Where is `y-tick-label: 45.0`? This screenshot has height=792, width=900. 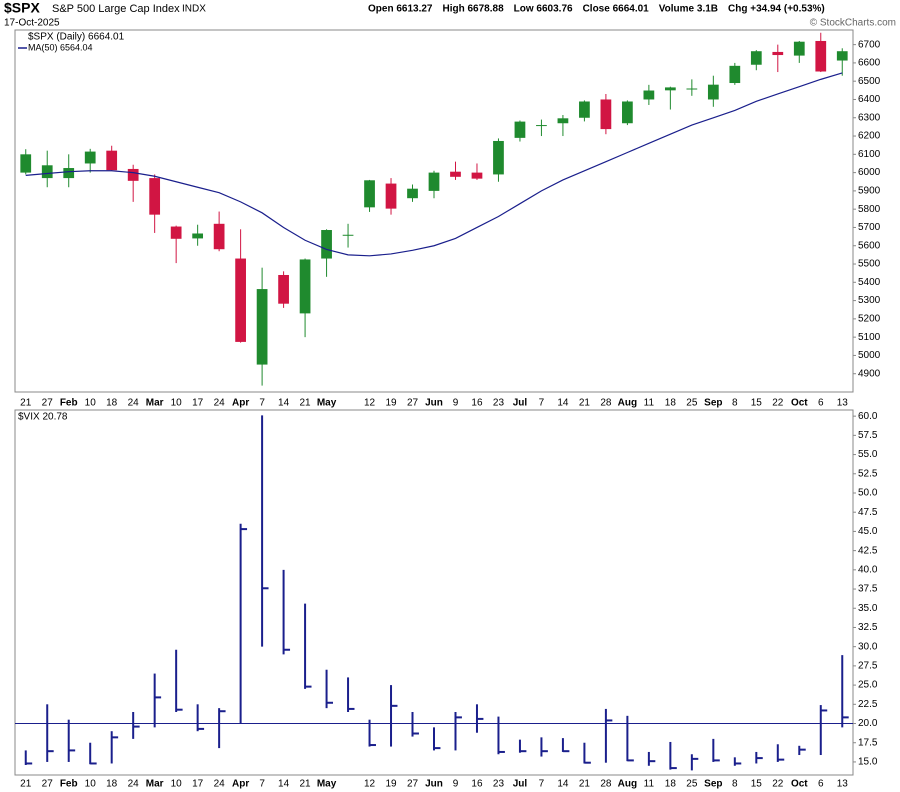
y-tick-label: 45.0 is located at coordinates (868, 531).